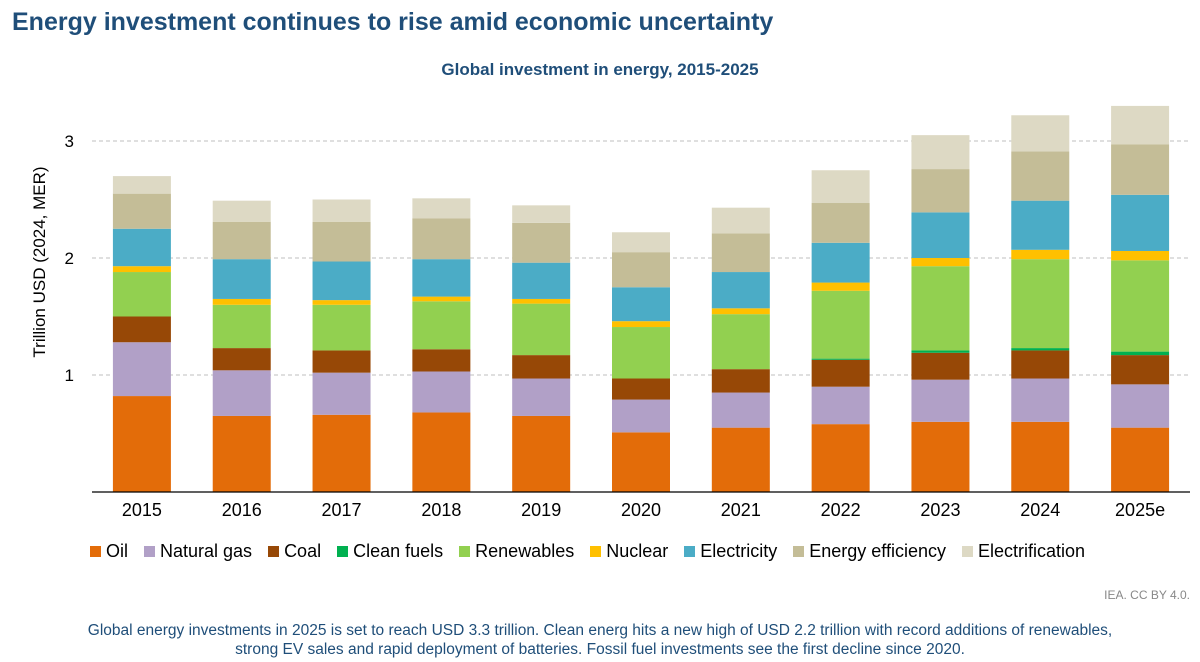 The image size is (1200, 662). I want to click on legend-label: Electrification, so click(1032, 550).